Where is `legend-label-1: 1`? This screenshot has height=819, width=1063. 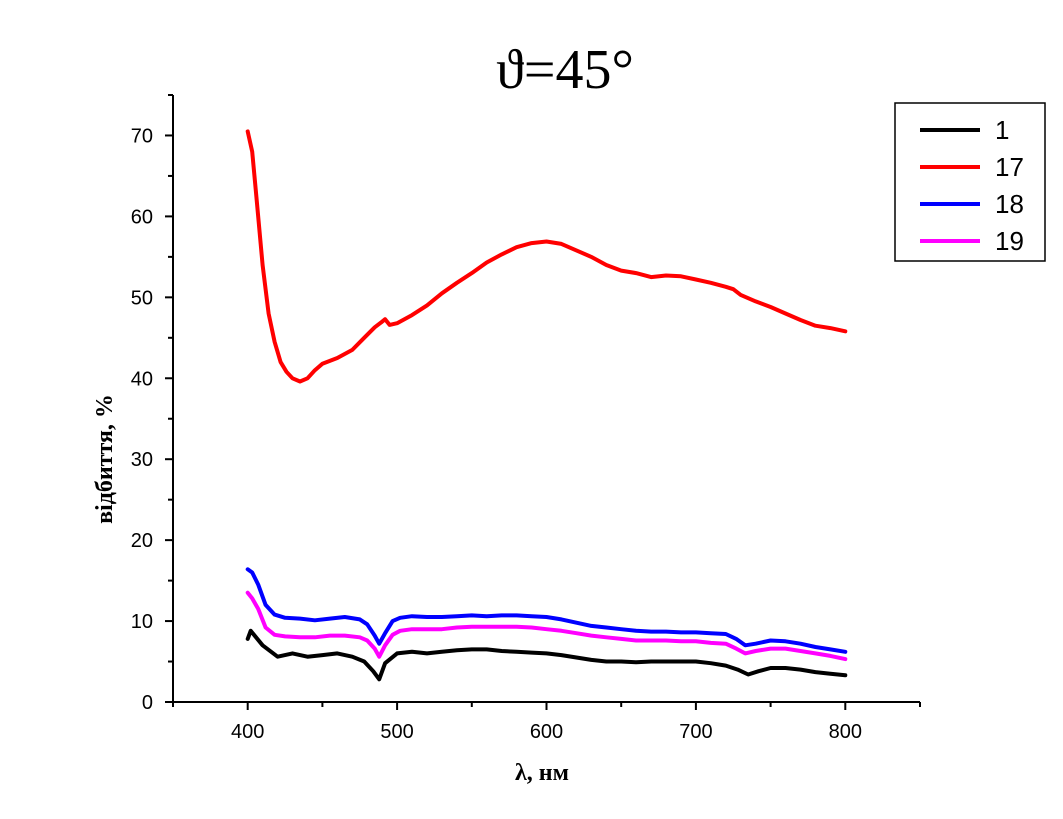 legend-label-1: 1 is located at coordinates (1002, 130).